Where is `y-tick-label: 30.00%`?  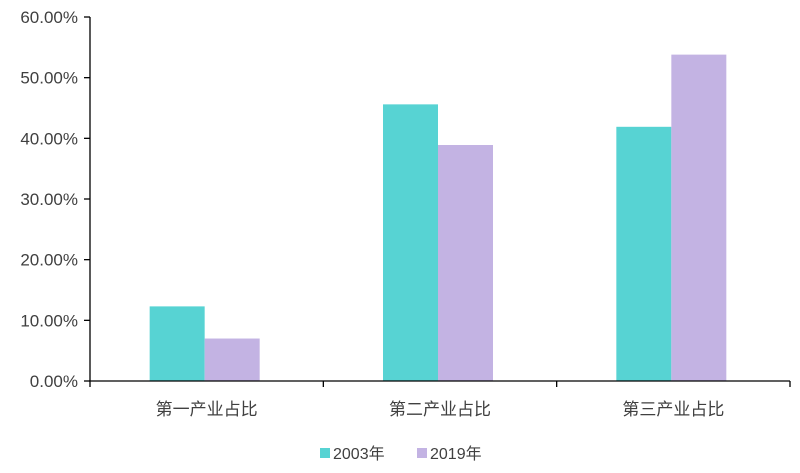
y-tick-label: 30.00% is located at coordinates (49, 199).